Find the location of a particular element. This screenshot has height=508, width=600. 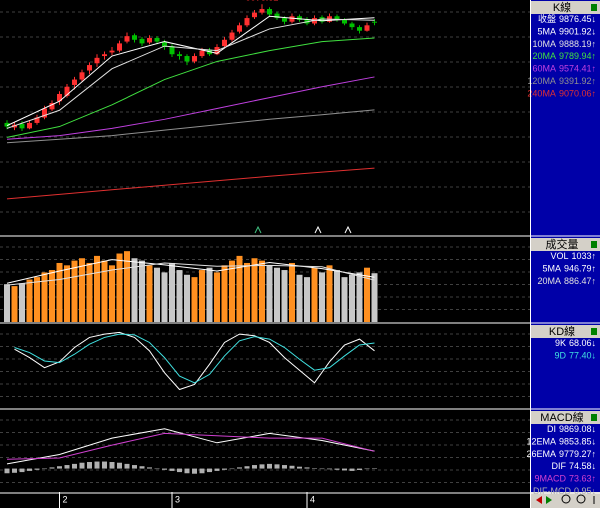

scroll-right is located at coordinates (549, 500).